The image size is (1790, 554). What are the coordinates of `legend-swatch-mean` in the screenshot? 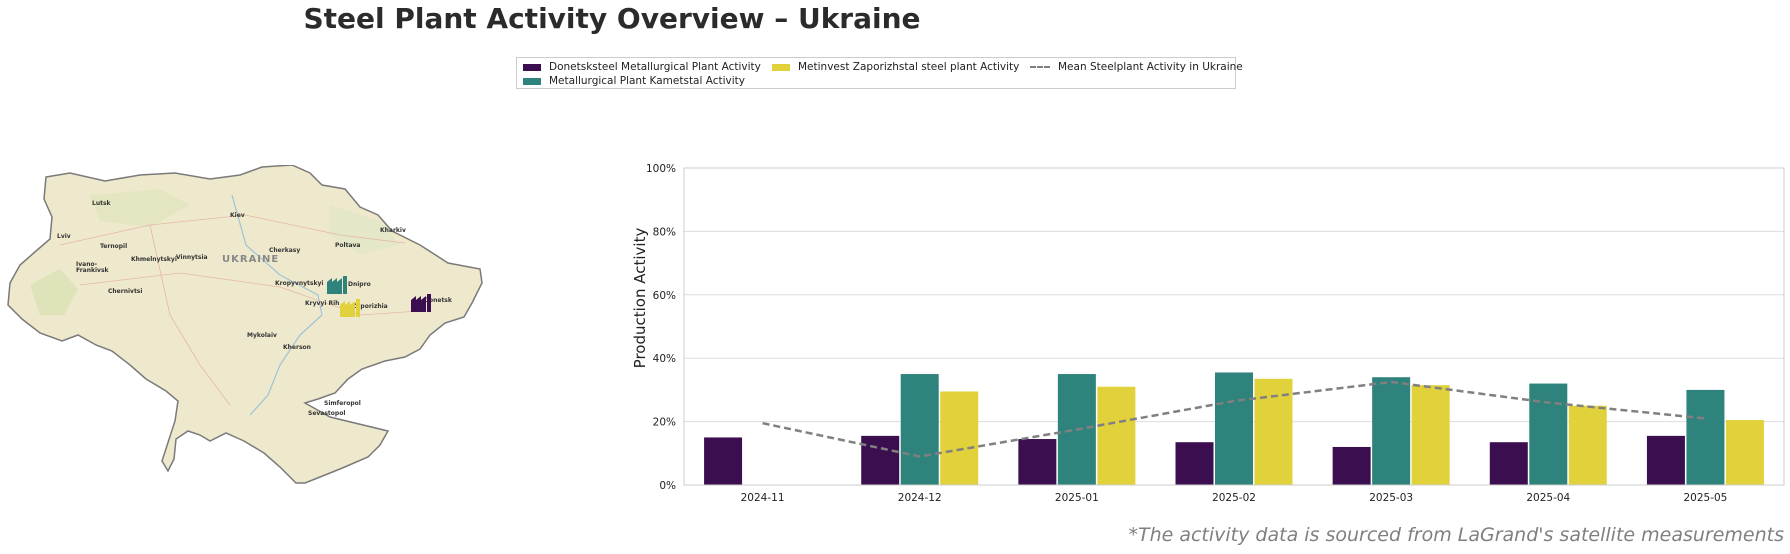 It's located at (1040, 67).